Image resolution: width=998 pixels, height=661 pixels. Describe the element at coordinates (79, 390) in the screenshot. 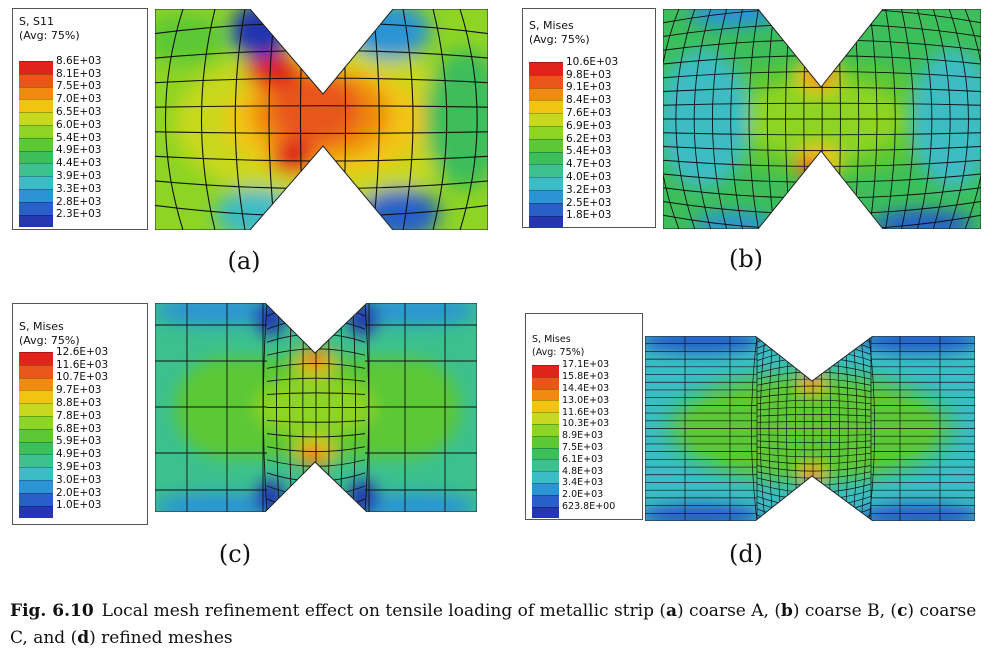

I see `legend-tick-label: 9.7E+03` at that location.